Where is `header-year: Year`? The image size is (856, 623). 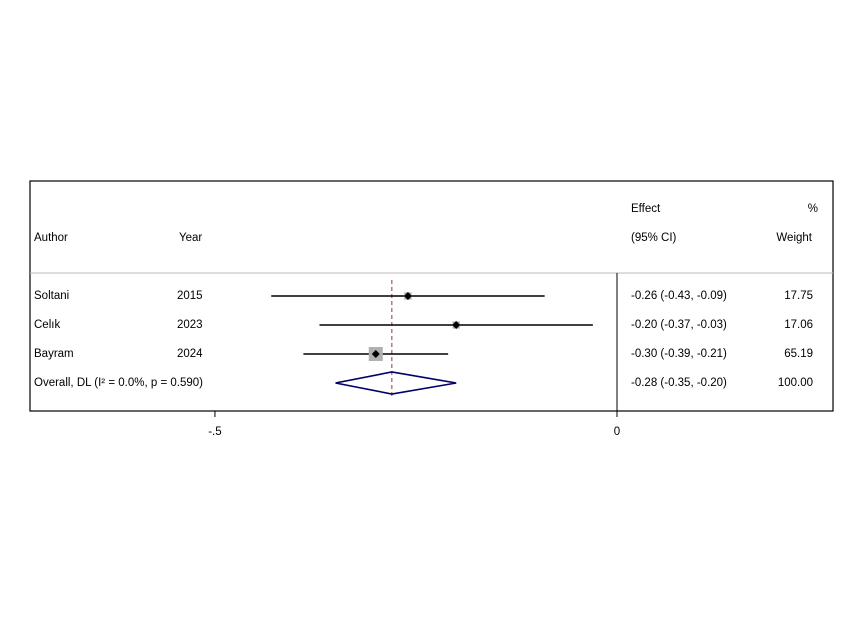
header-year: Year is located at coordinates (190, 238).